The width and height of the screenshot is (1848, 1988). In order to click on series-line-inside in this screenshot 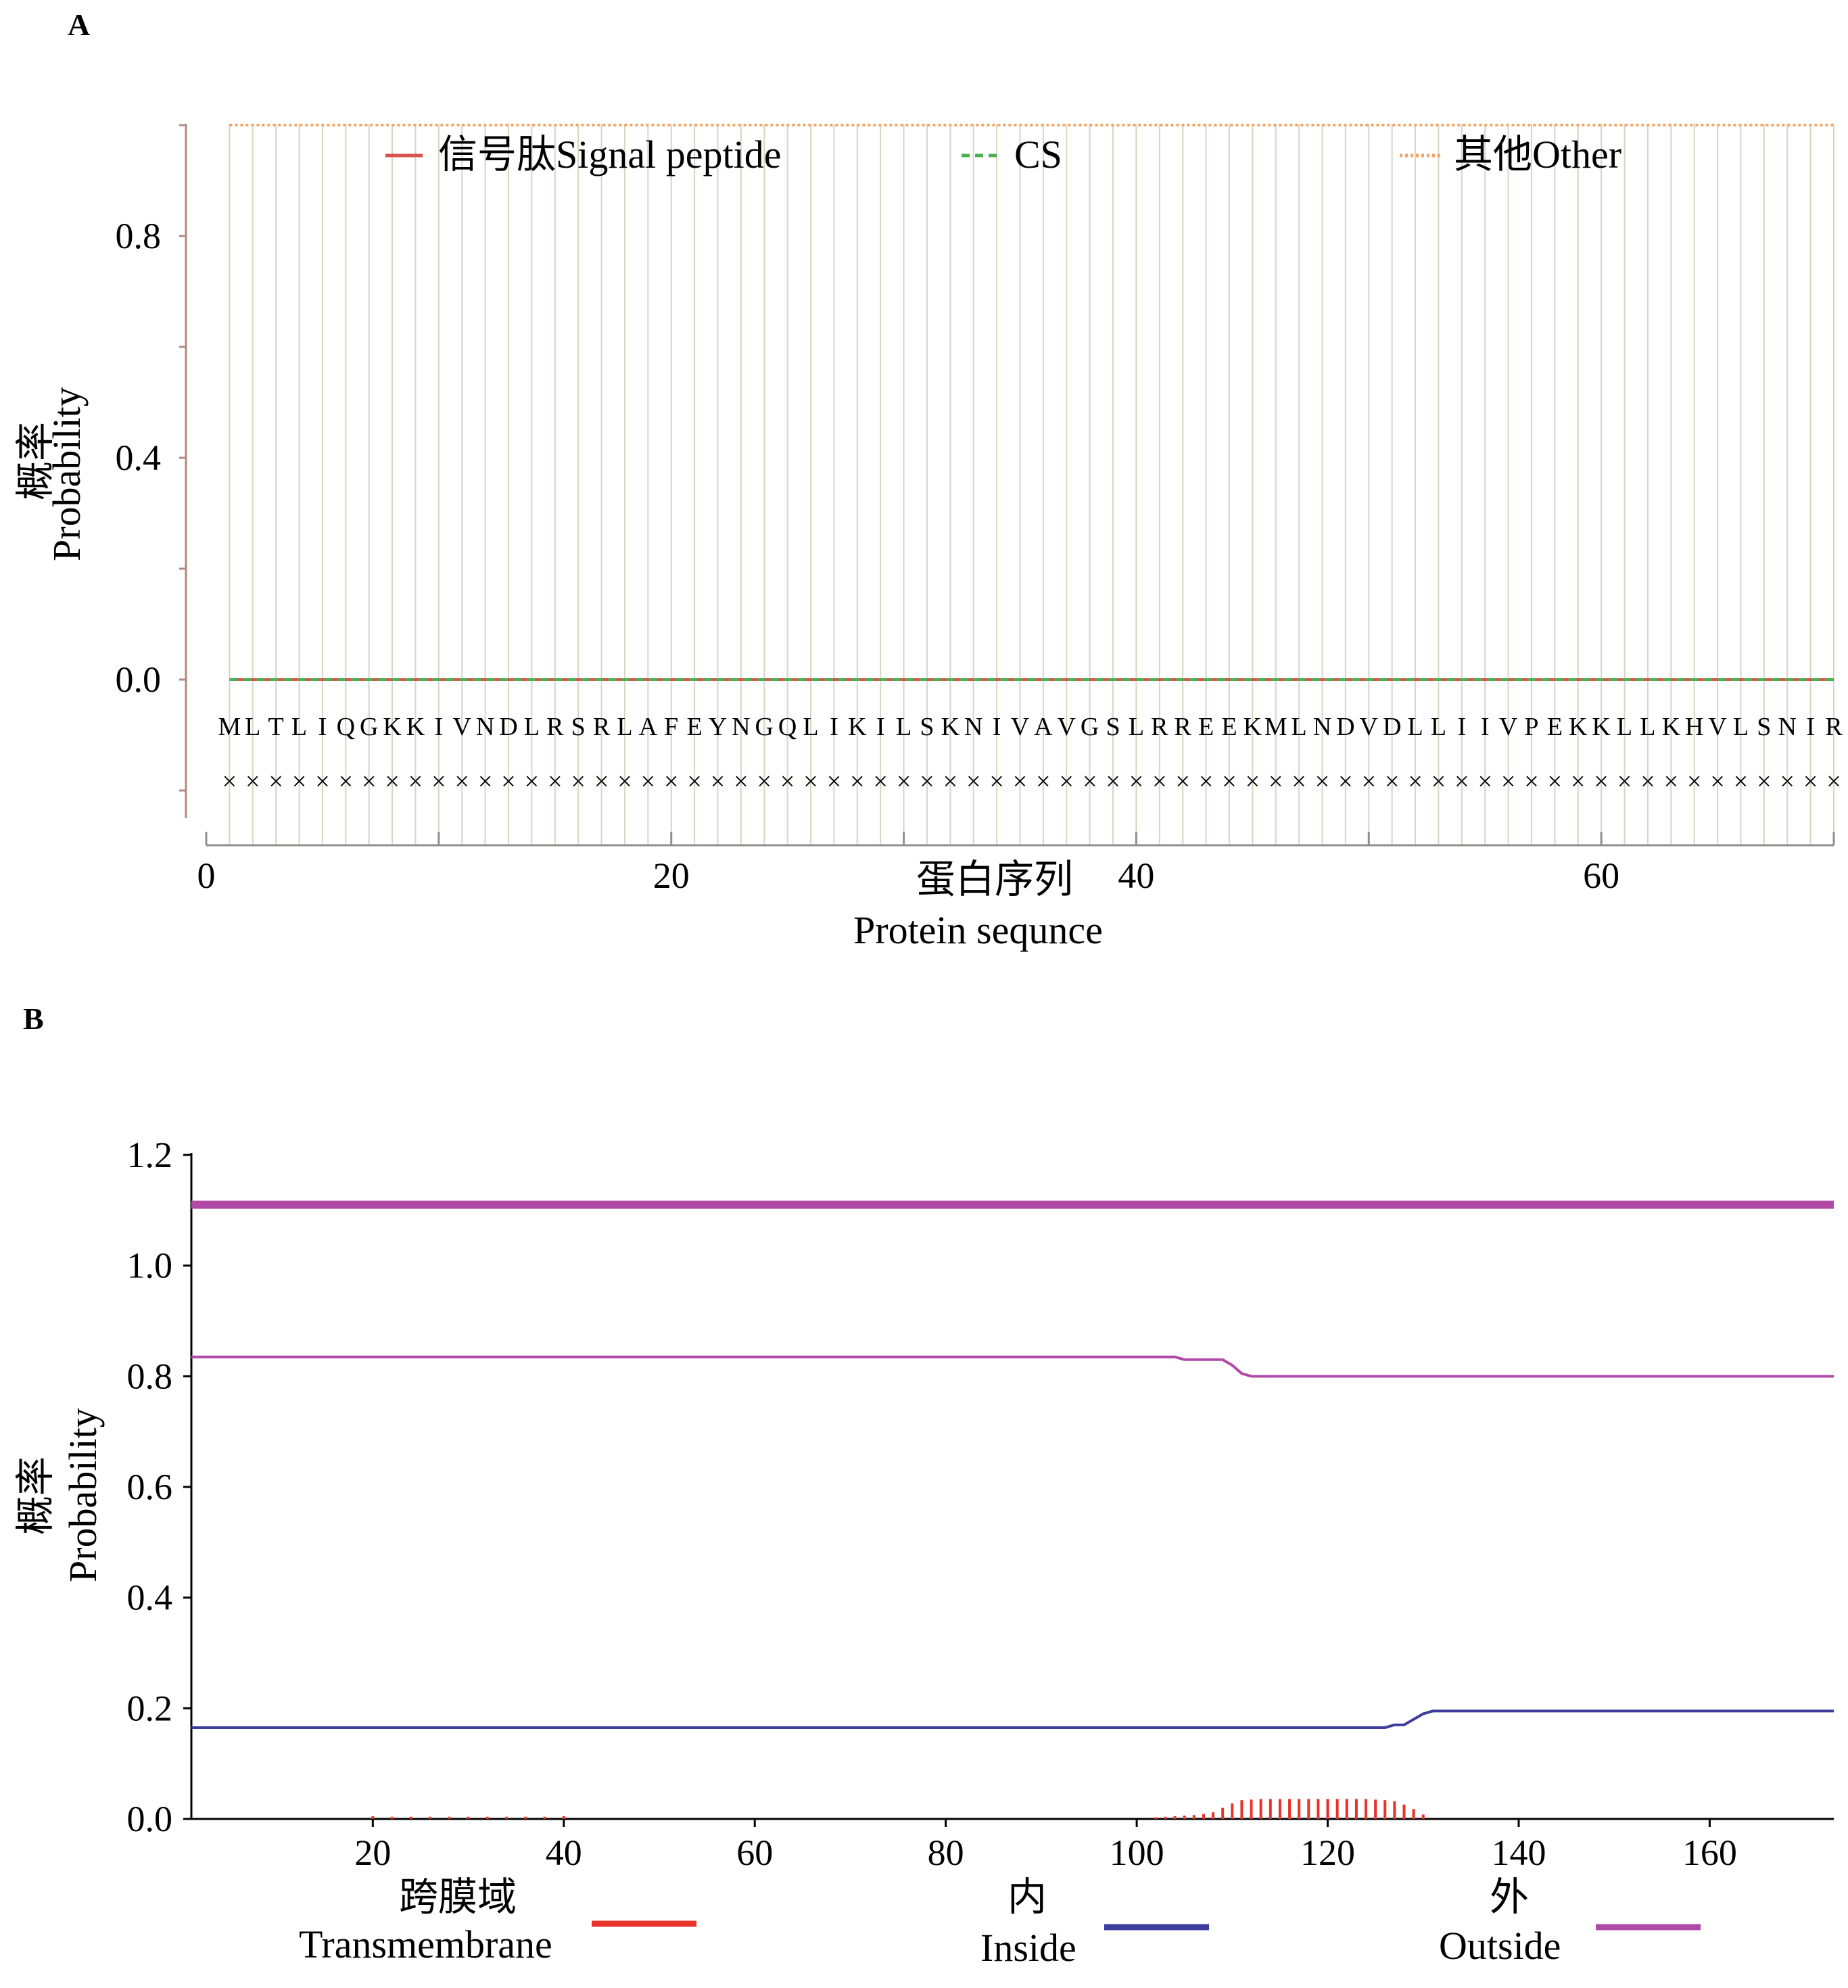, I will do `click(1012, 1719)`.